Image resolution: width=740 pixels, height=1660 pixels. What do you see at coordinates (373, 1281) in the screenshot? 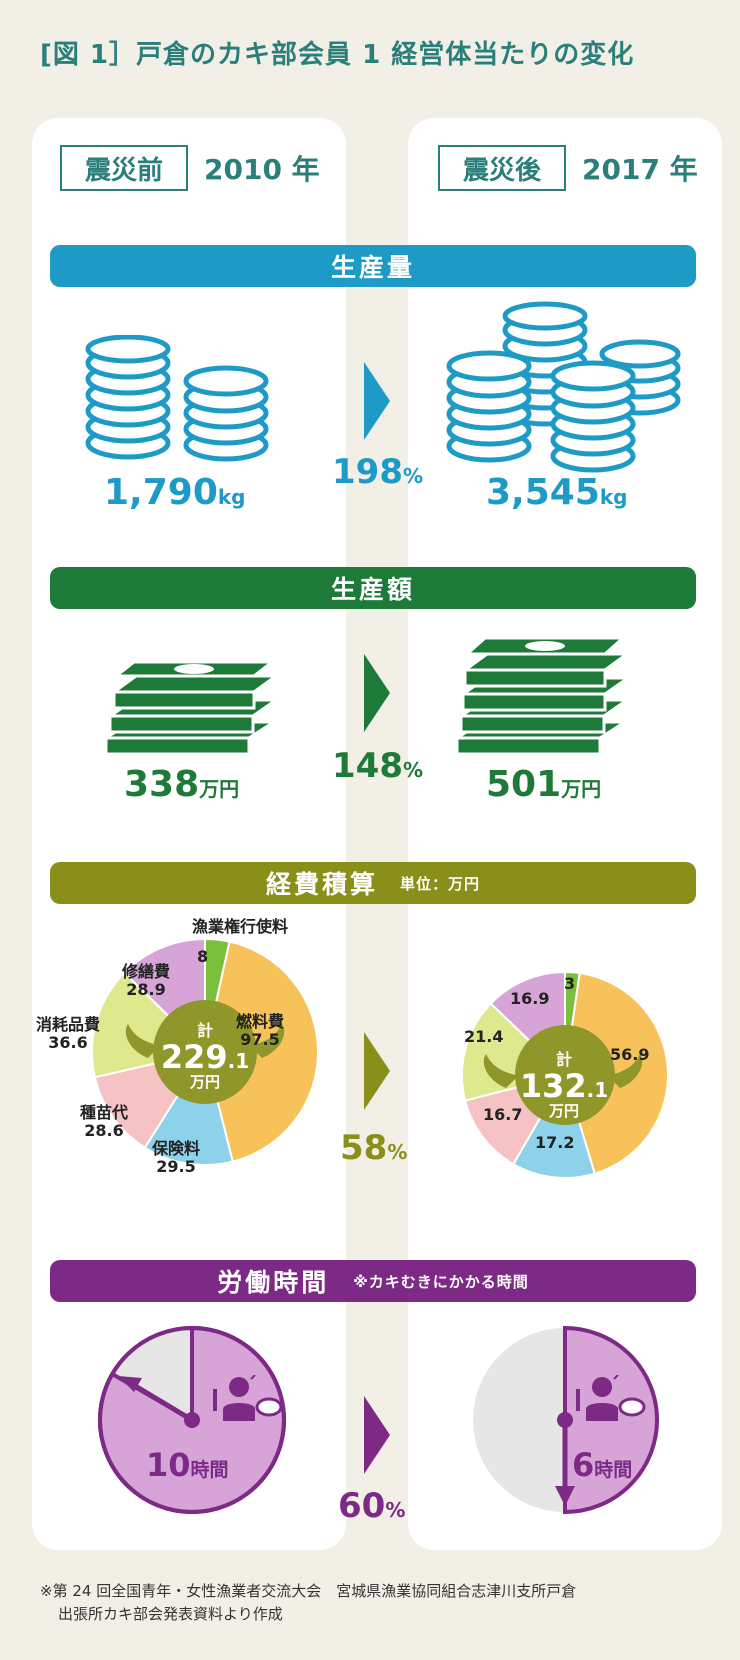
I see `labor-heading: 労働時間 ※カキむきにかかる時間` at bounding box center [373, 1281].